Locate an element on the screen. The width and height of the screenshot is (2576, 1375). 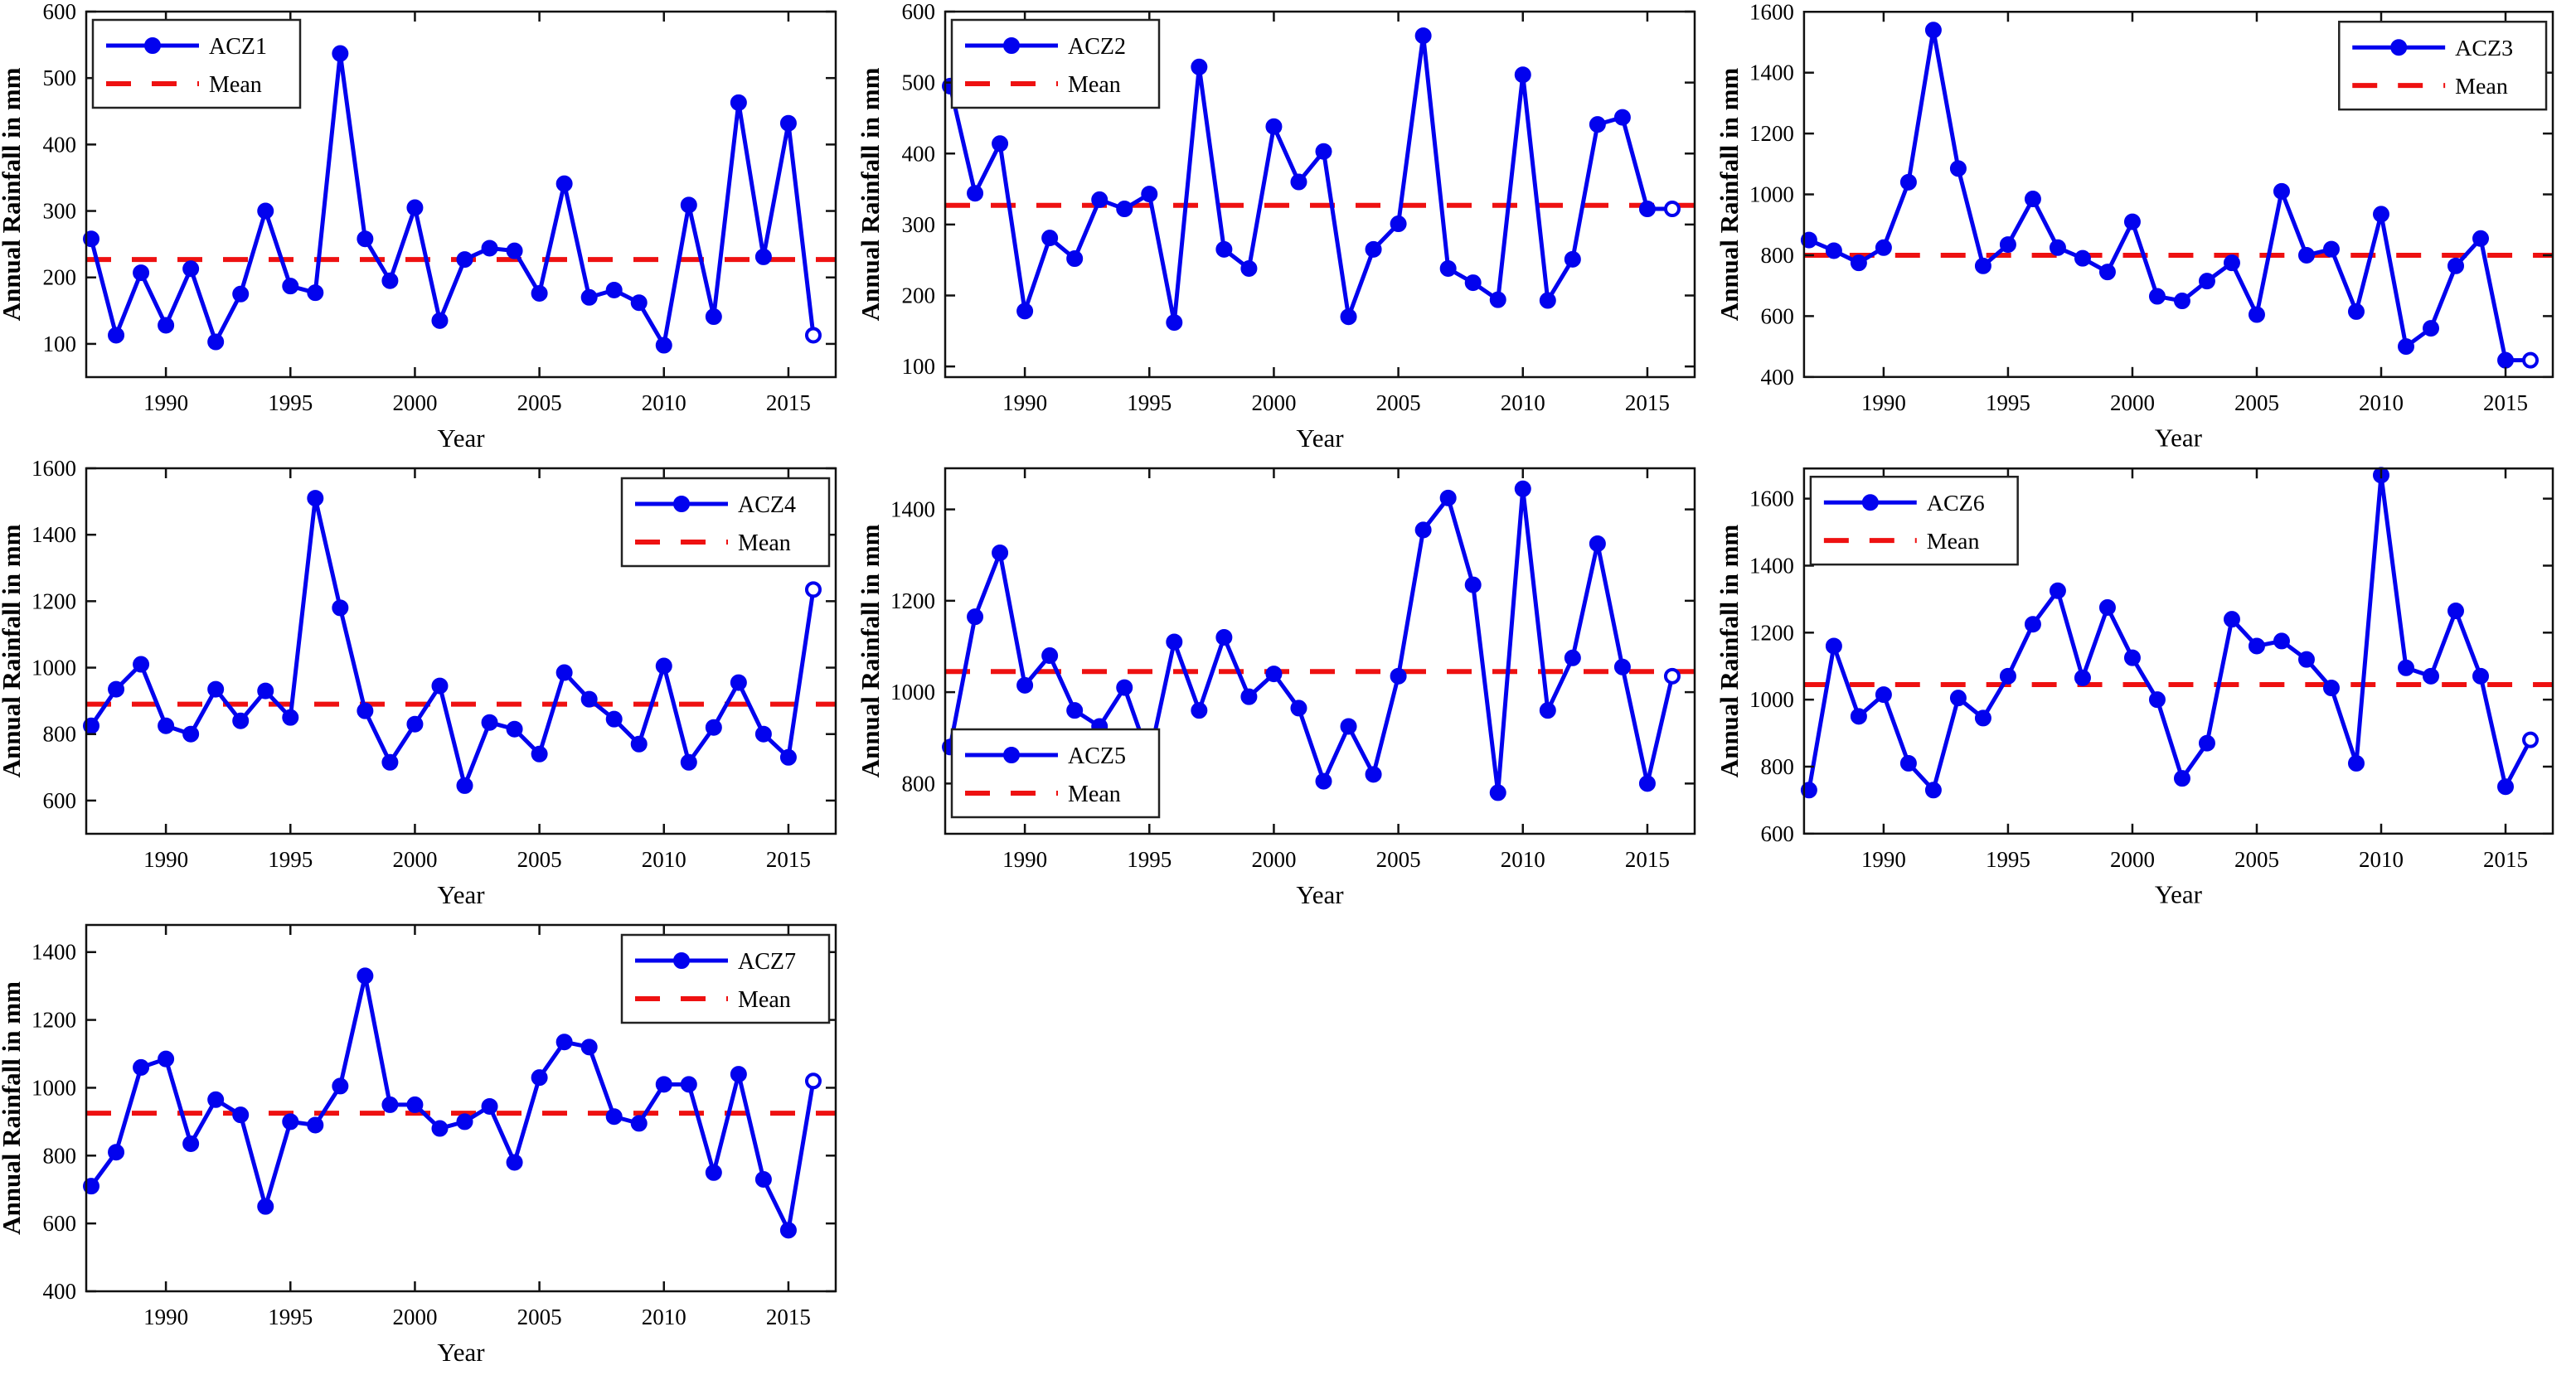
y-tick-label: 1600 is located at coordinates (1771, 12).